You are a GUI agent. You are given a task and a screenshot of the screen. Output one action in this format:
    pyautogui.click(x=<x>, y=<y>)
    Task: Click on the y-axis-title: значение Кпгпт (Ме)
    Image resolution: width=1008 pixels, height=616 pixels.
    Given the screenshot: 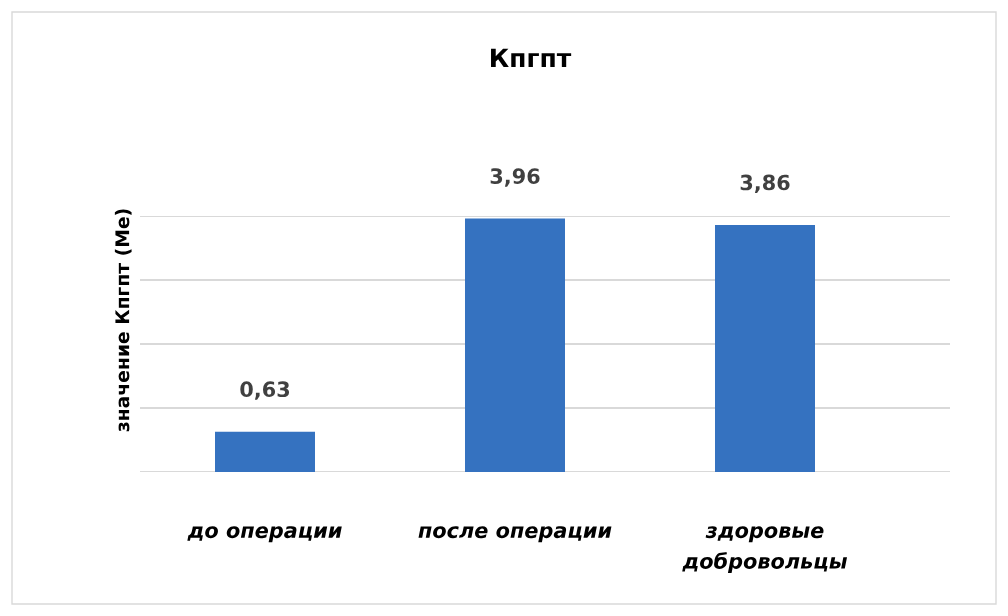 What is the action you would take?
    pyautogui.click(x=123, y=320)
    